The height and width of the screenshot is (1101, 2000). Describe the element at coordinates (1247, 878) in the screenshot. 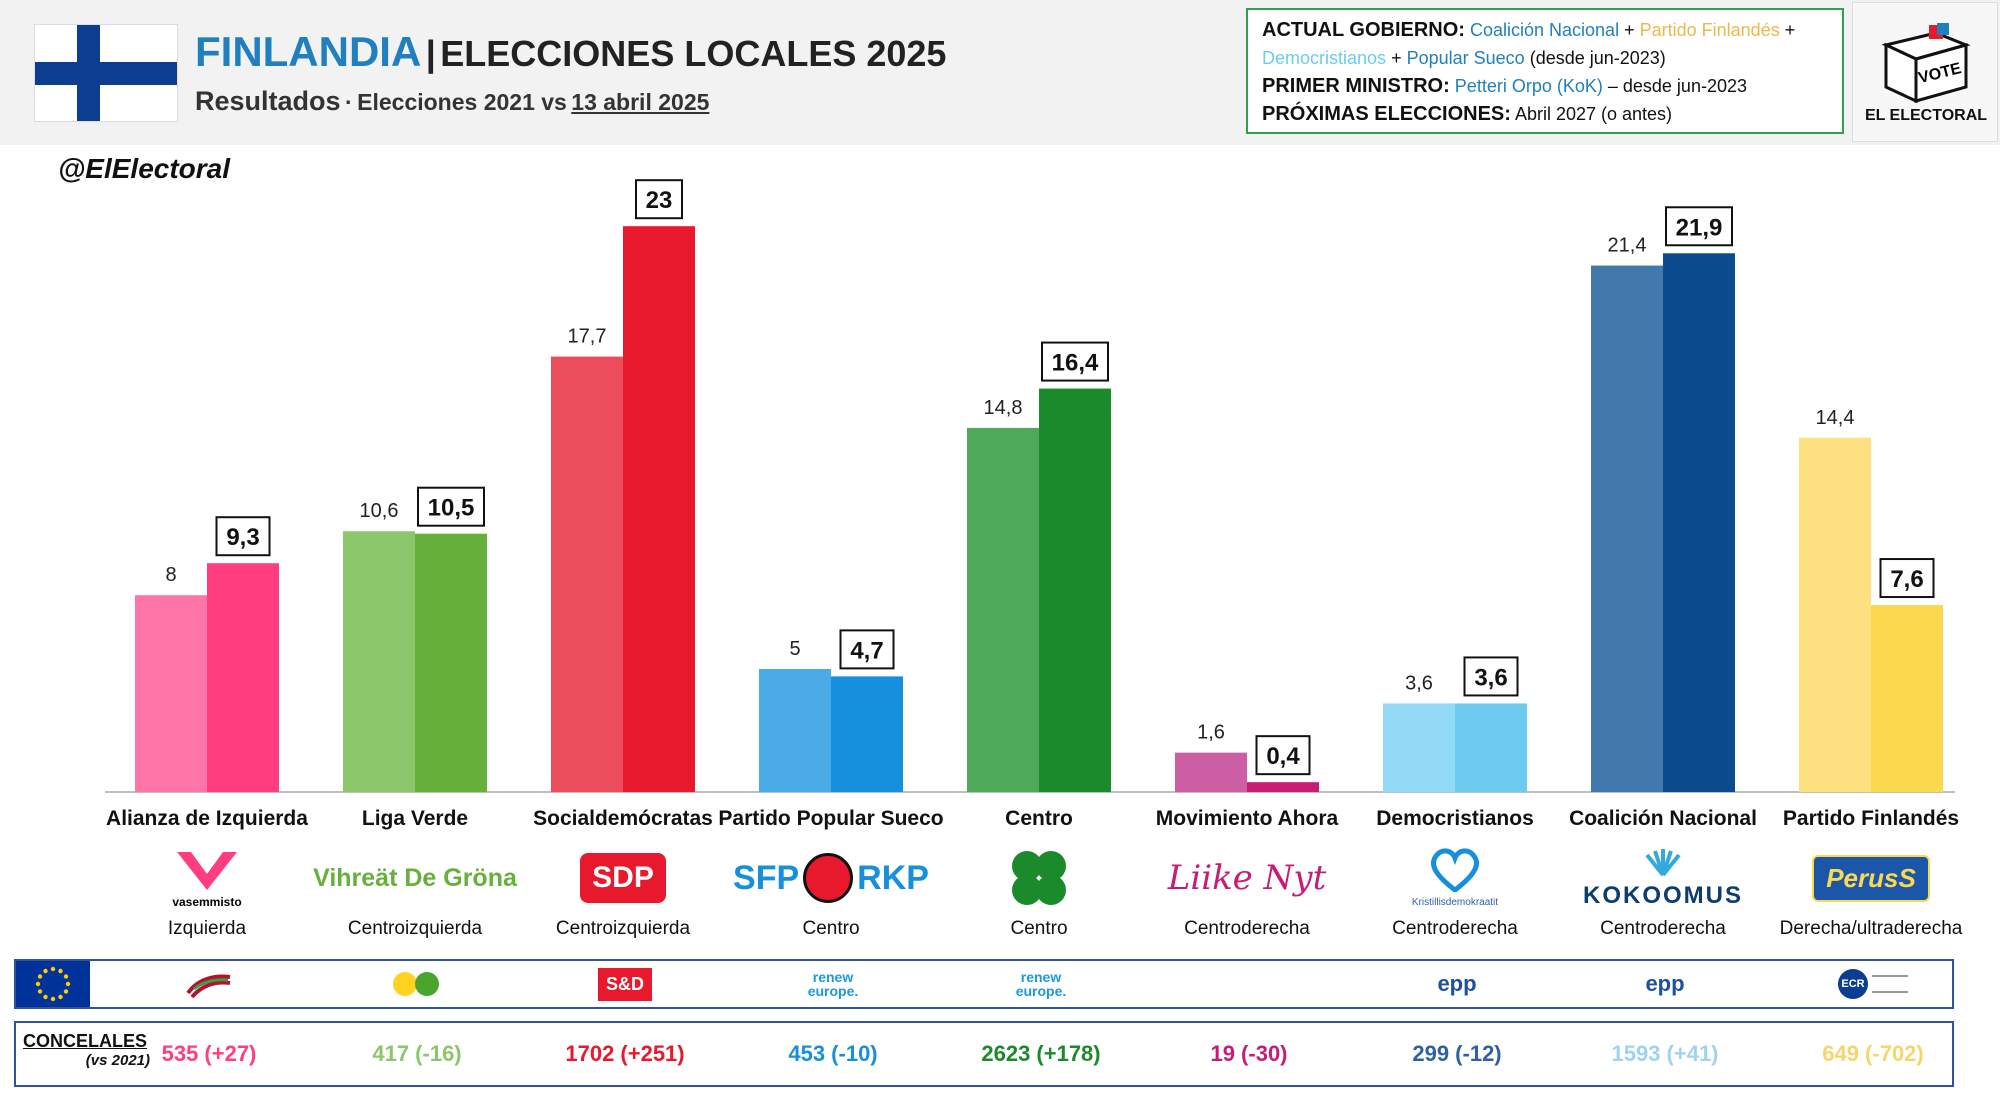

I see `liike-nyt-logo-icon: Liike Nyt` at that location.